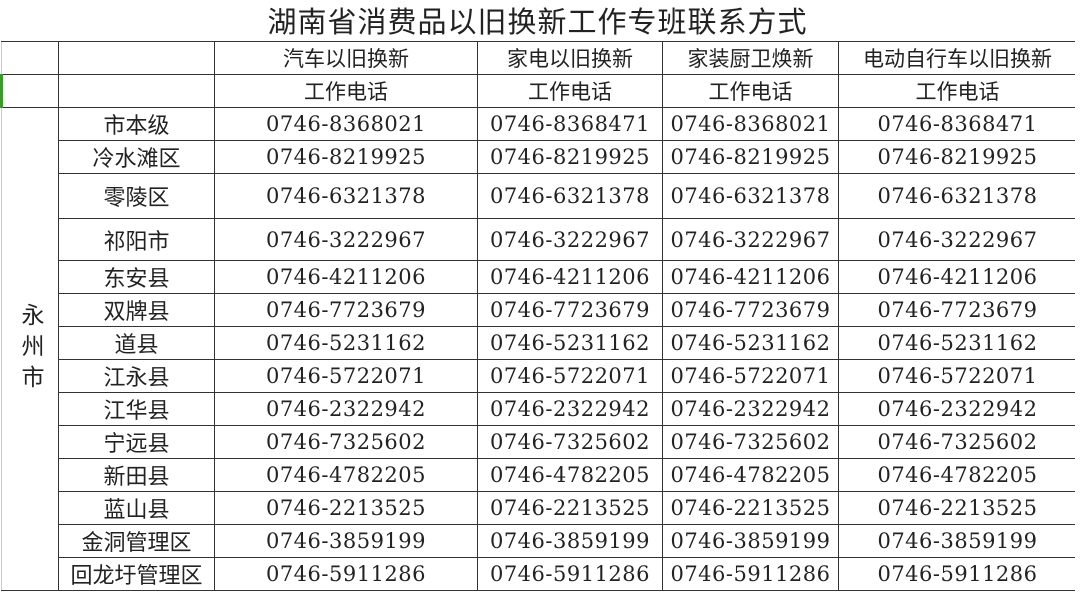 The image size is (1080, 594). I want to click on region-cell: 蓝山县, so click(136, 508).